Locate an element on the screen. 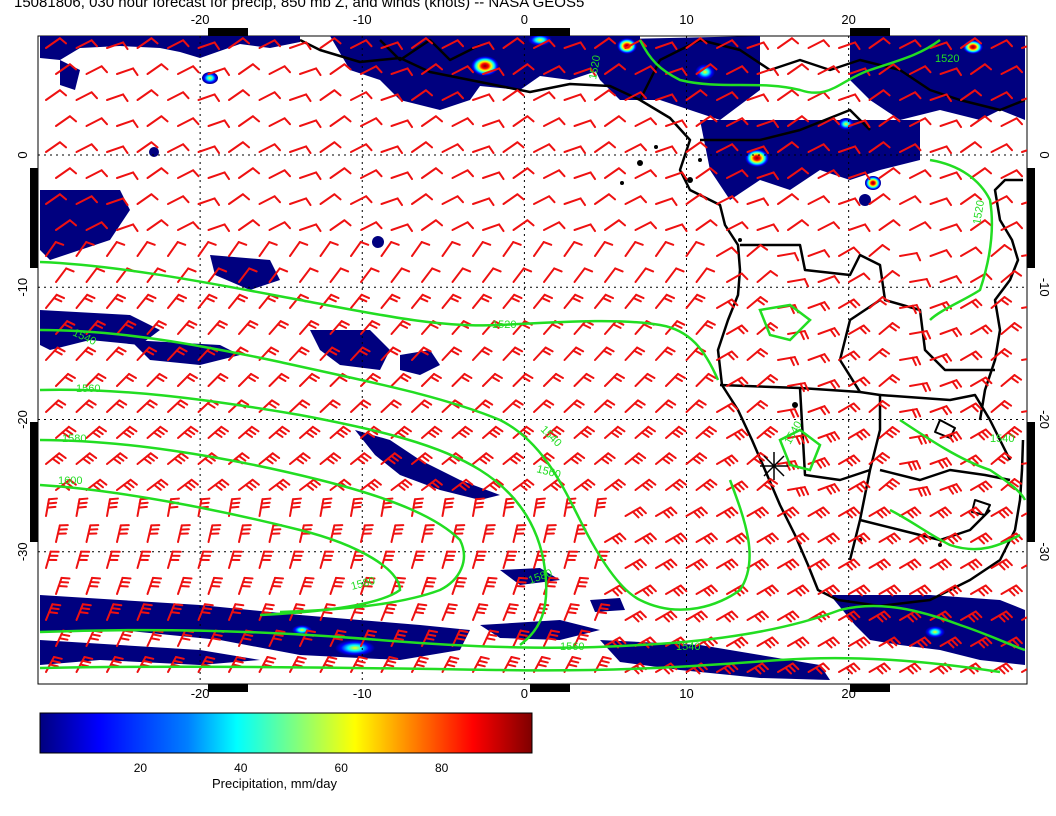  contour-label: 1520 is located at coordinates (947, 59).